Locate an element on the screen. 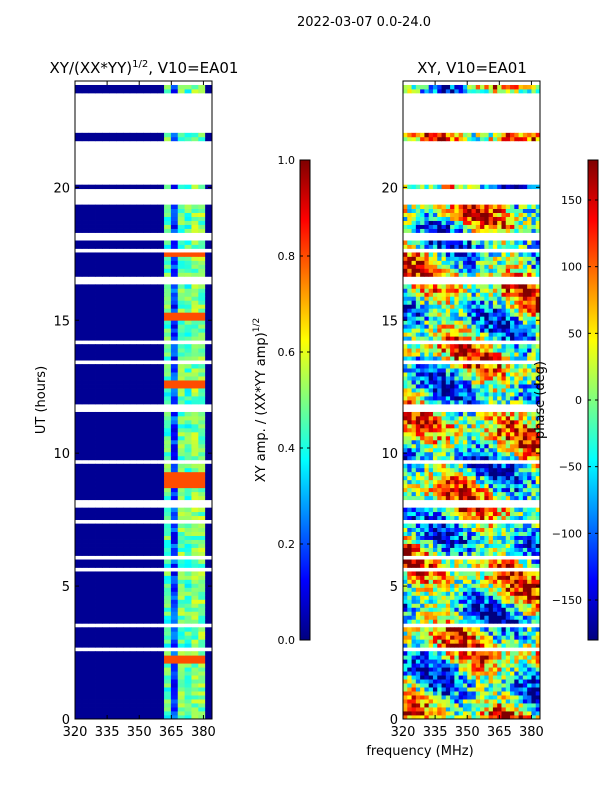  colorbar-tick-label: 0.2 is located at coordinates (287, 544).